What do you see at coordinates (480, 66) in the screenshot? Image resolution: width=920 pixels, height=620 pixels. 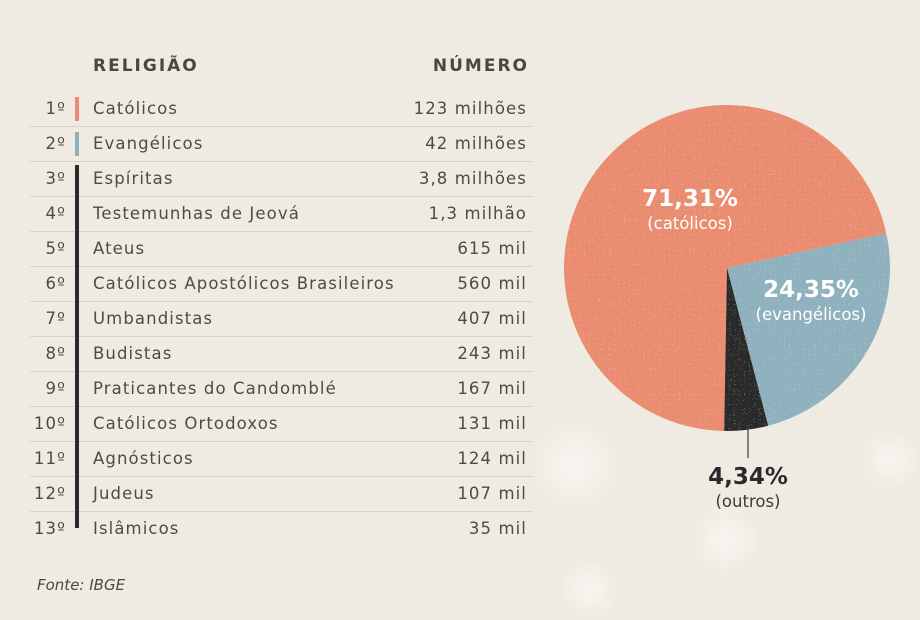 I see `header-number: NÚMERO` at bounding box center [480, 66].